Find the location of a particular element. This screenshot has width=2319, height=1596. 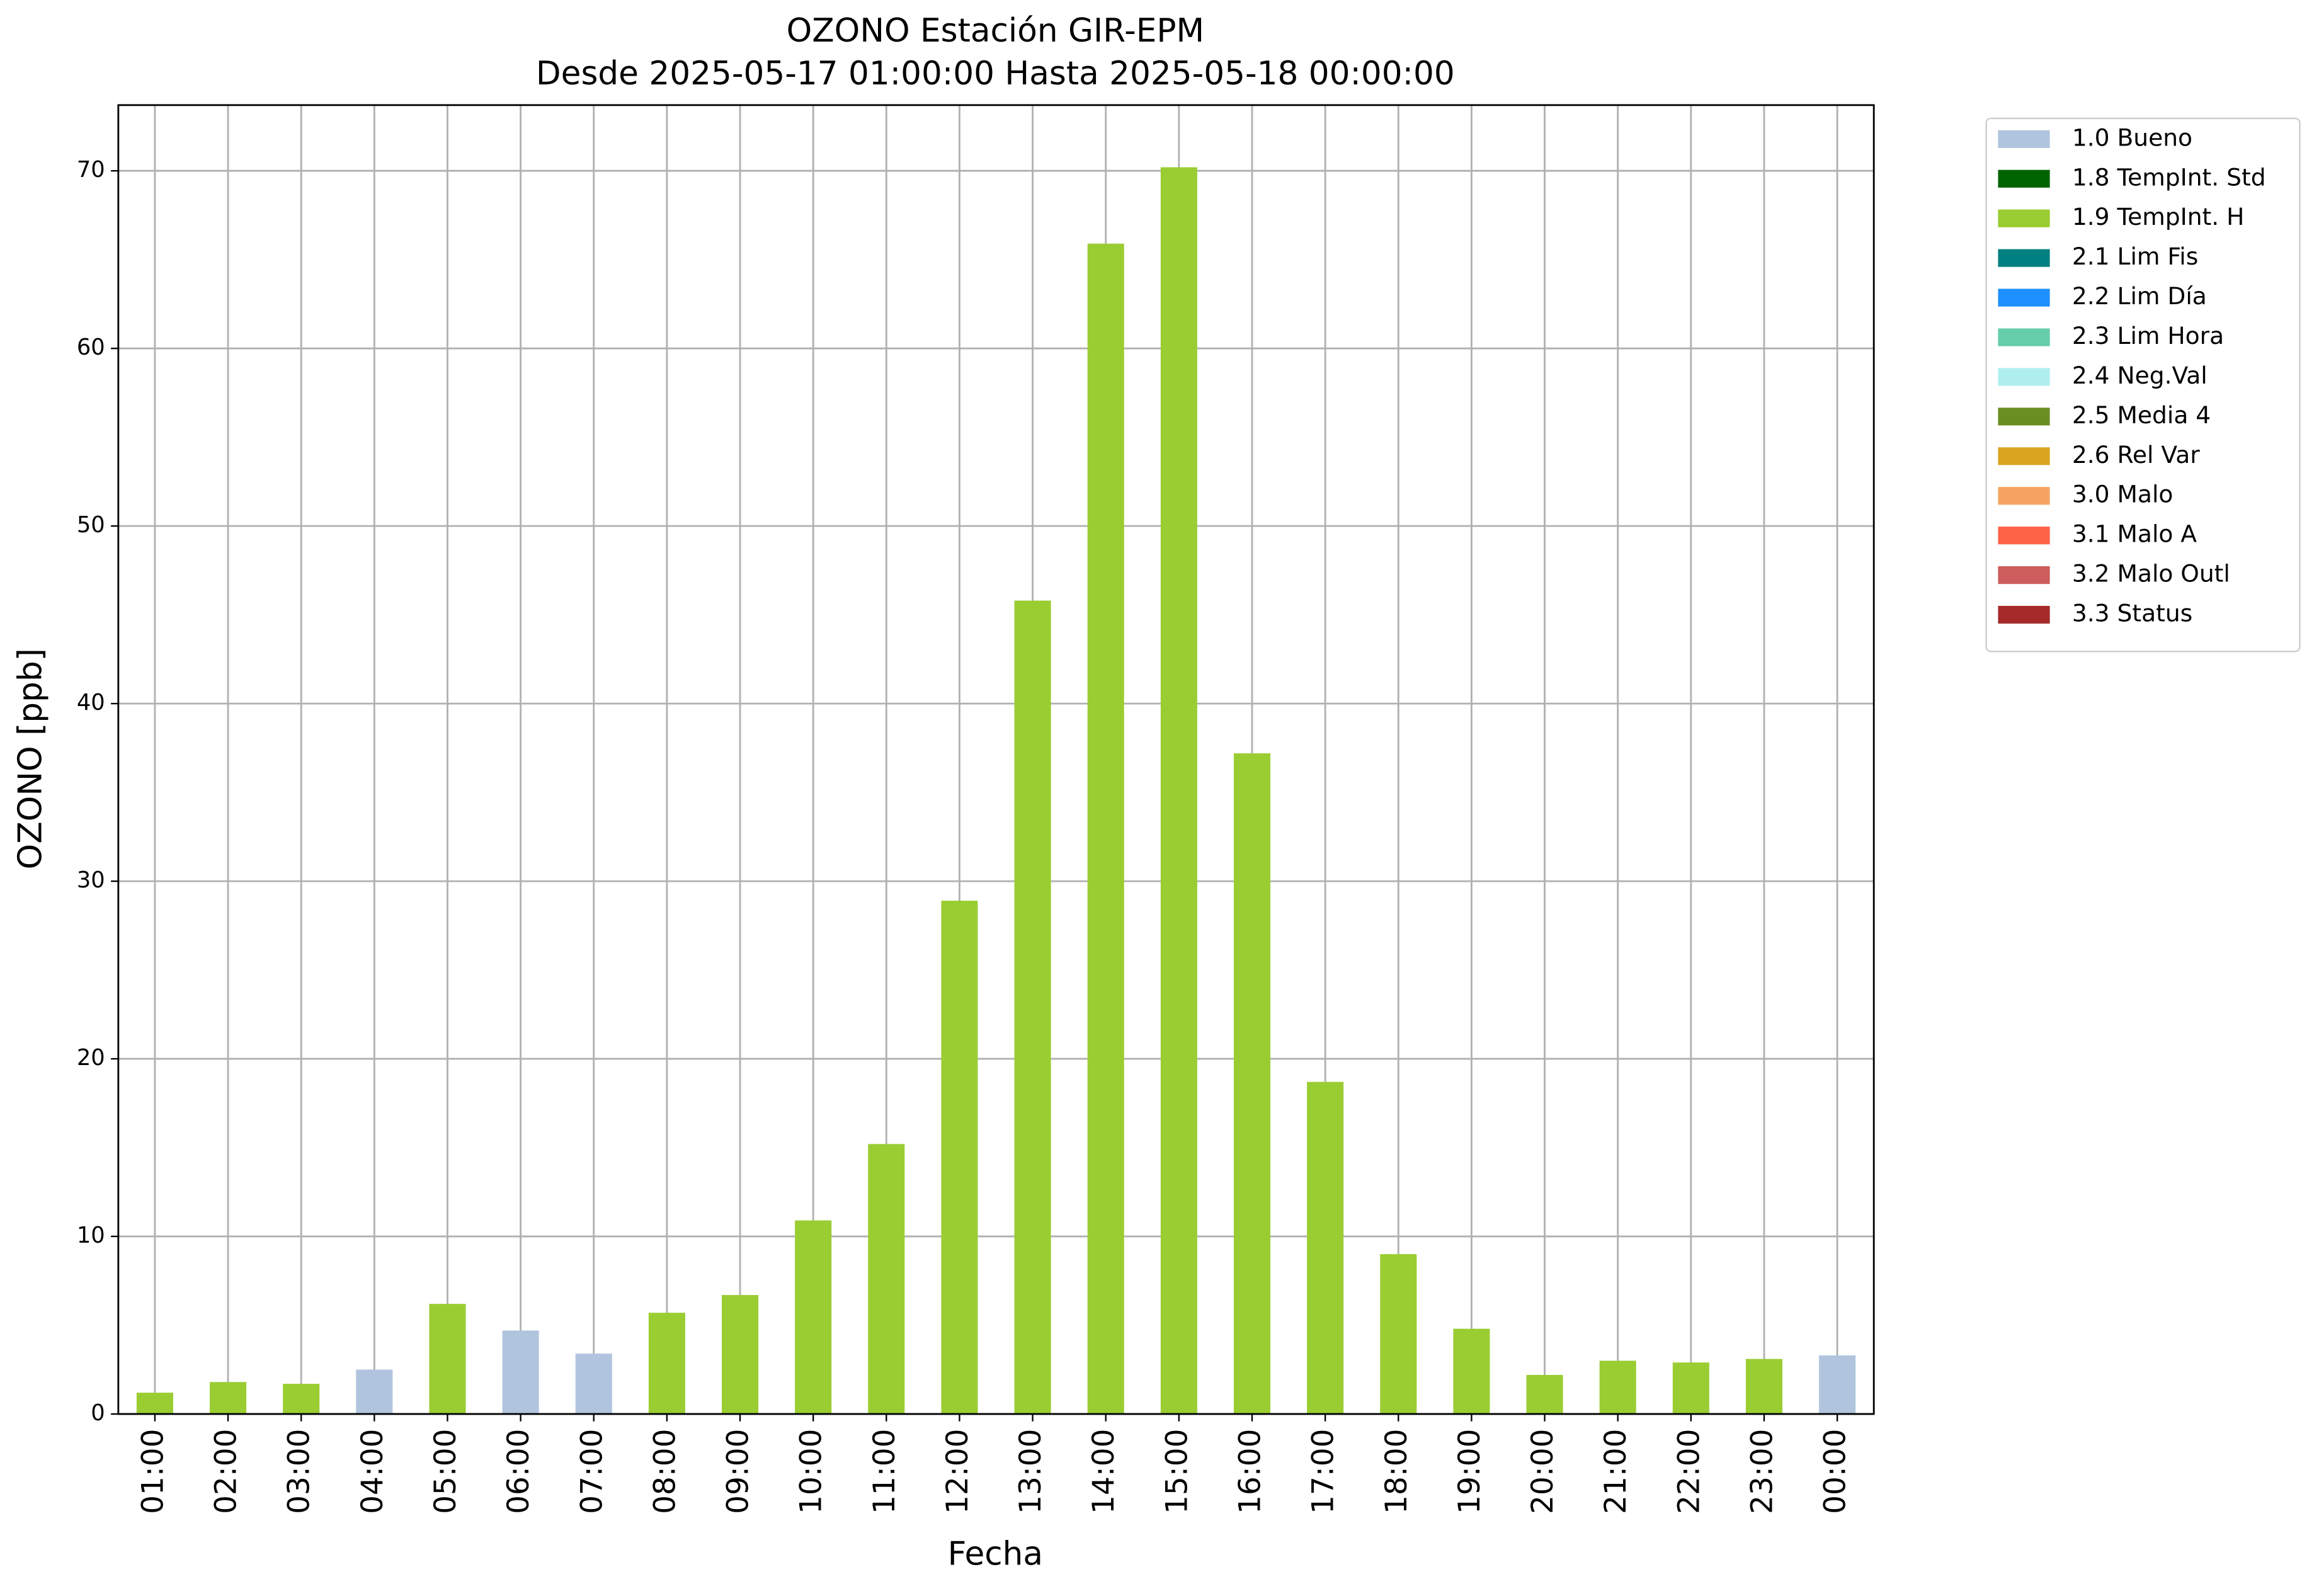

x-tick-label: 14:00 is located at coordinates (1103, 1471).